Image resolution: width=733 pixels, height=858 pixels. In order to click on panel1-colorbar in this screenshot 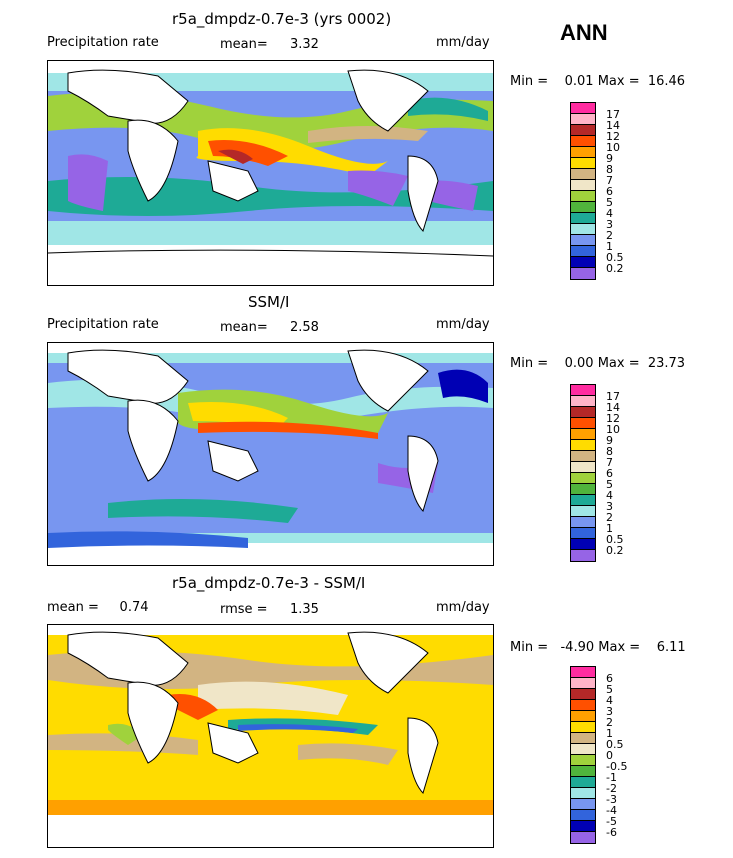, I will do `click(583, 191)`.